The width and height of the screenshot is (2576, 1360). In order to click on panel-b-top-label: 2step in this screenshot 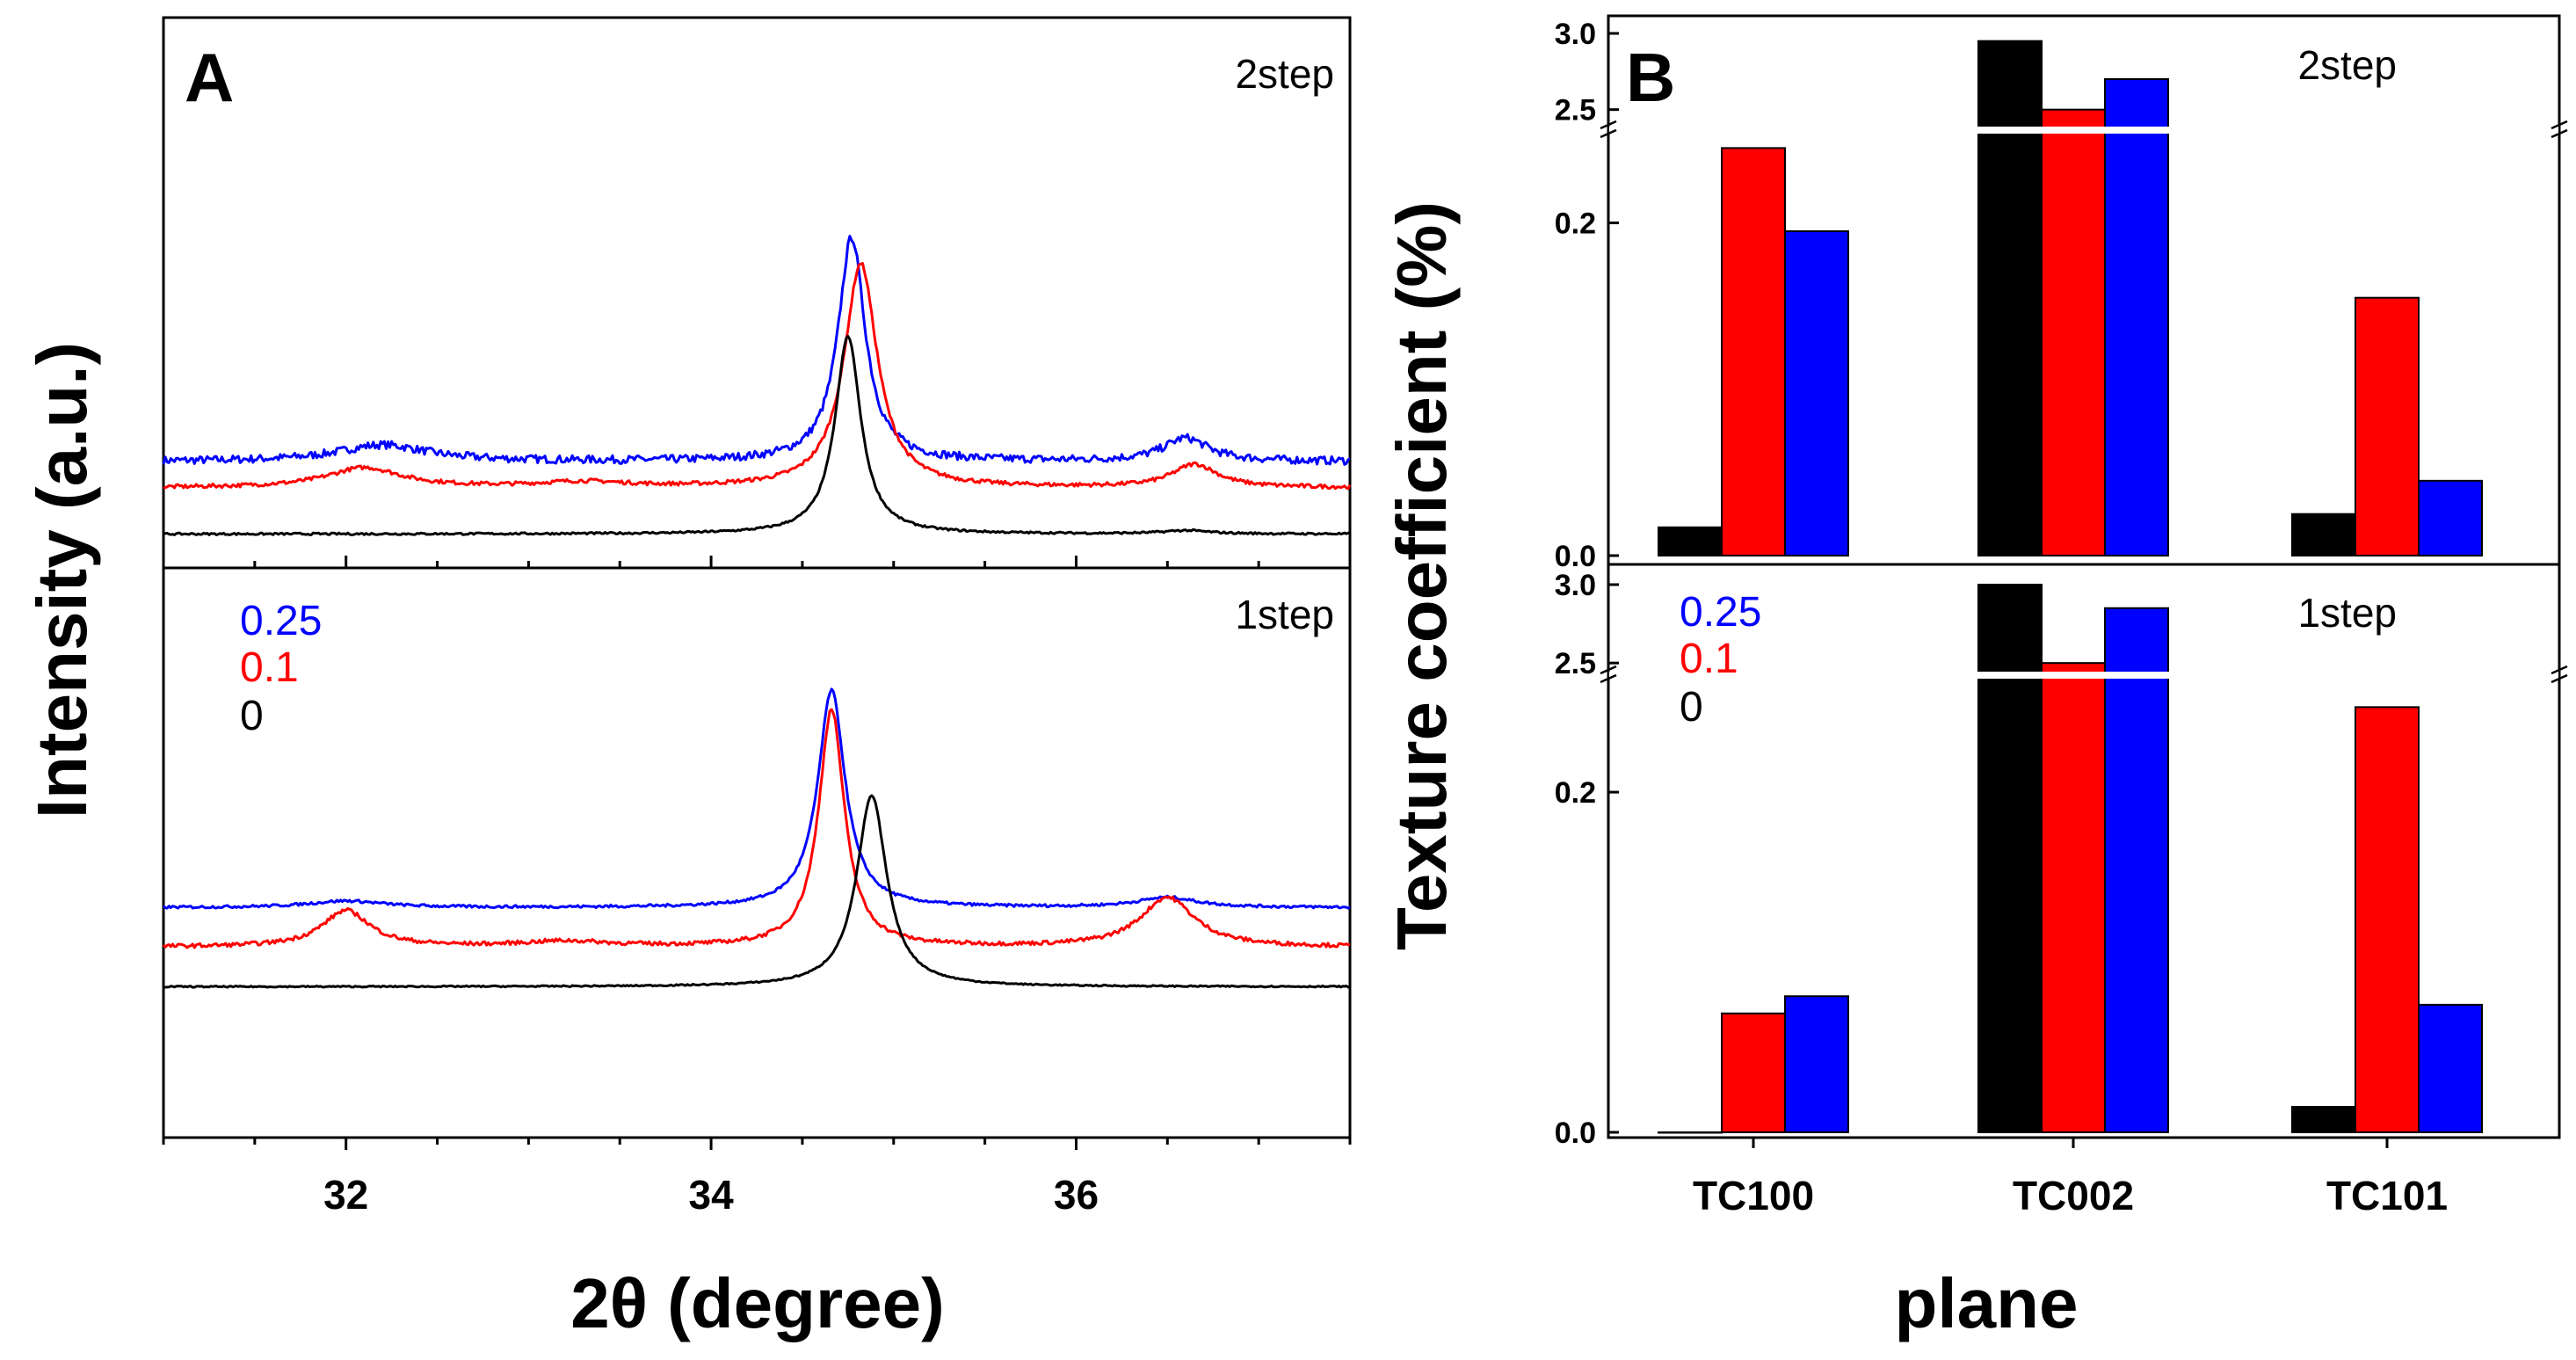, I will do `click(2347, 65)`.